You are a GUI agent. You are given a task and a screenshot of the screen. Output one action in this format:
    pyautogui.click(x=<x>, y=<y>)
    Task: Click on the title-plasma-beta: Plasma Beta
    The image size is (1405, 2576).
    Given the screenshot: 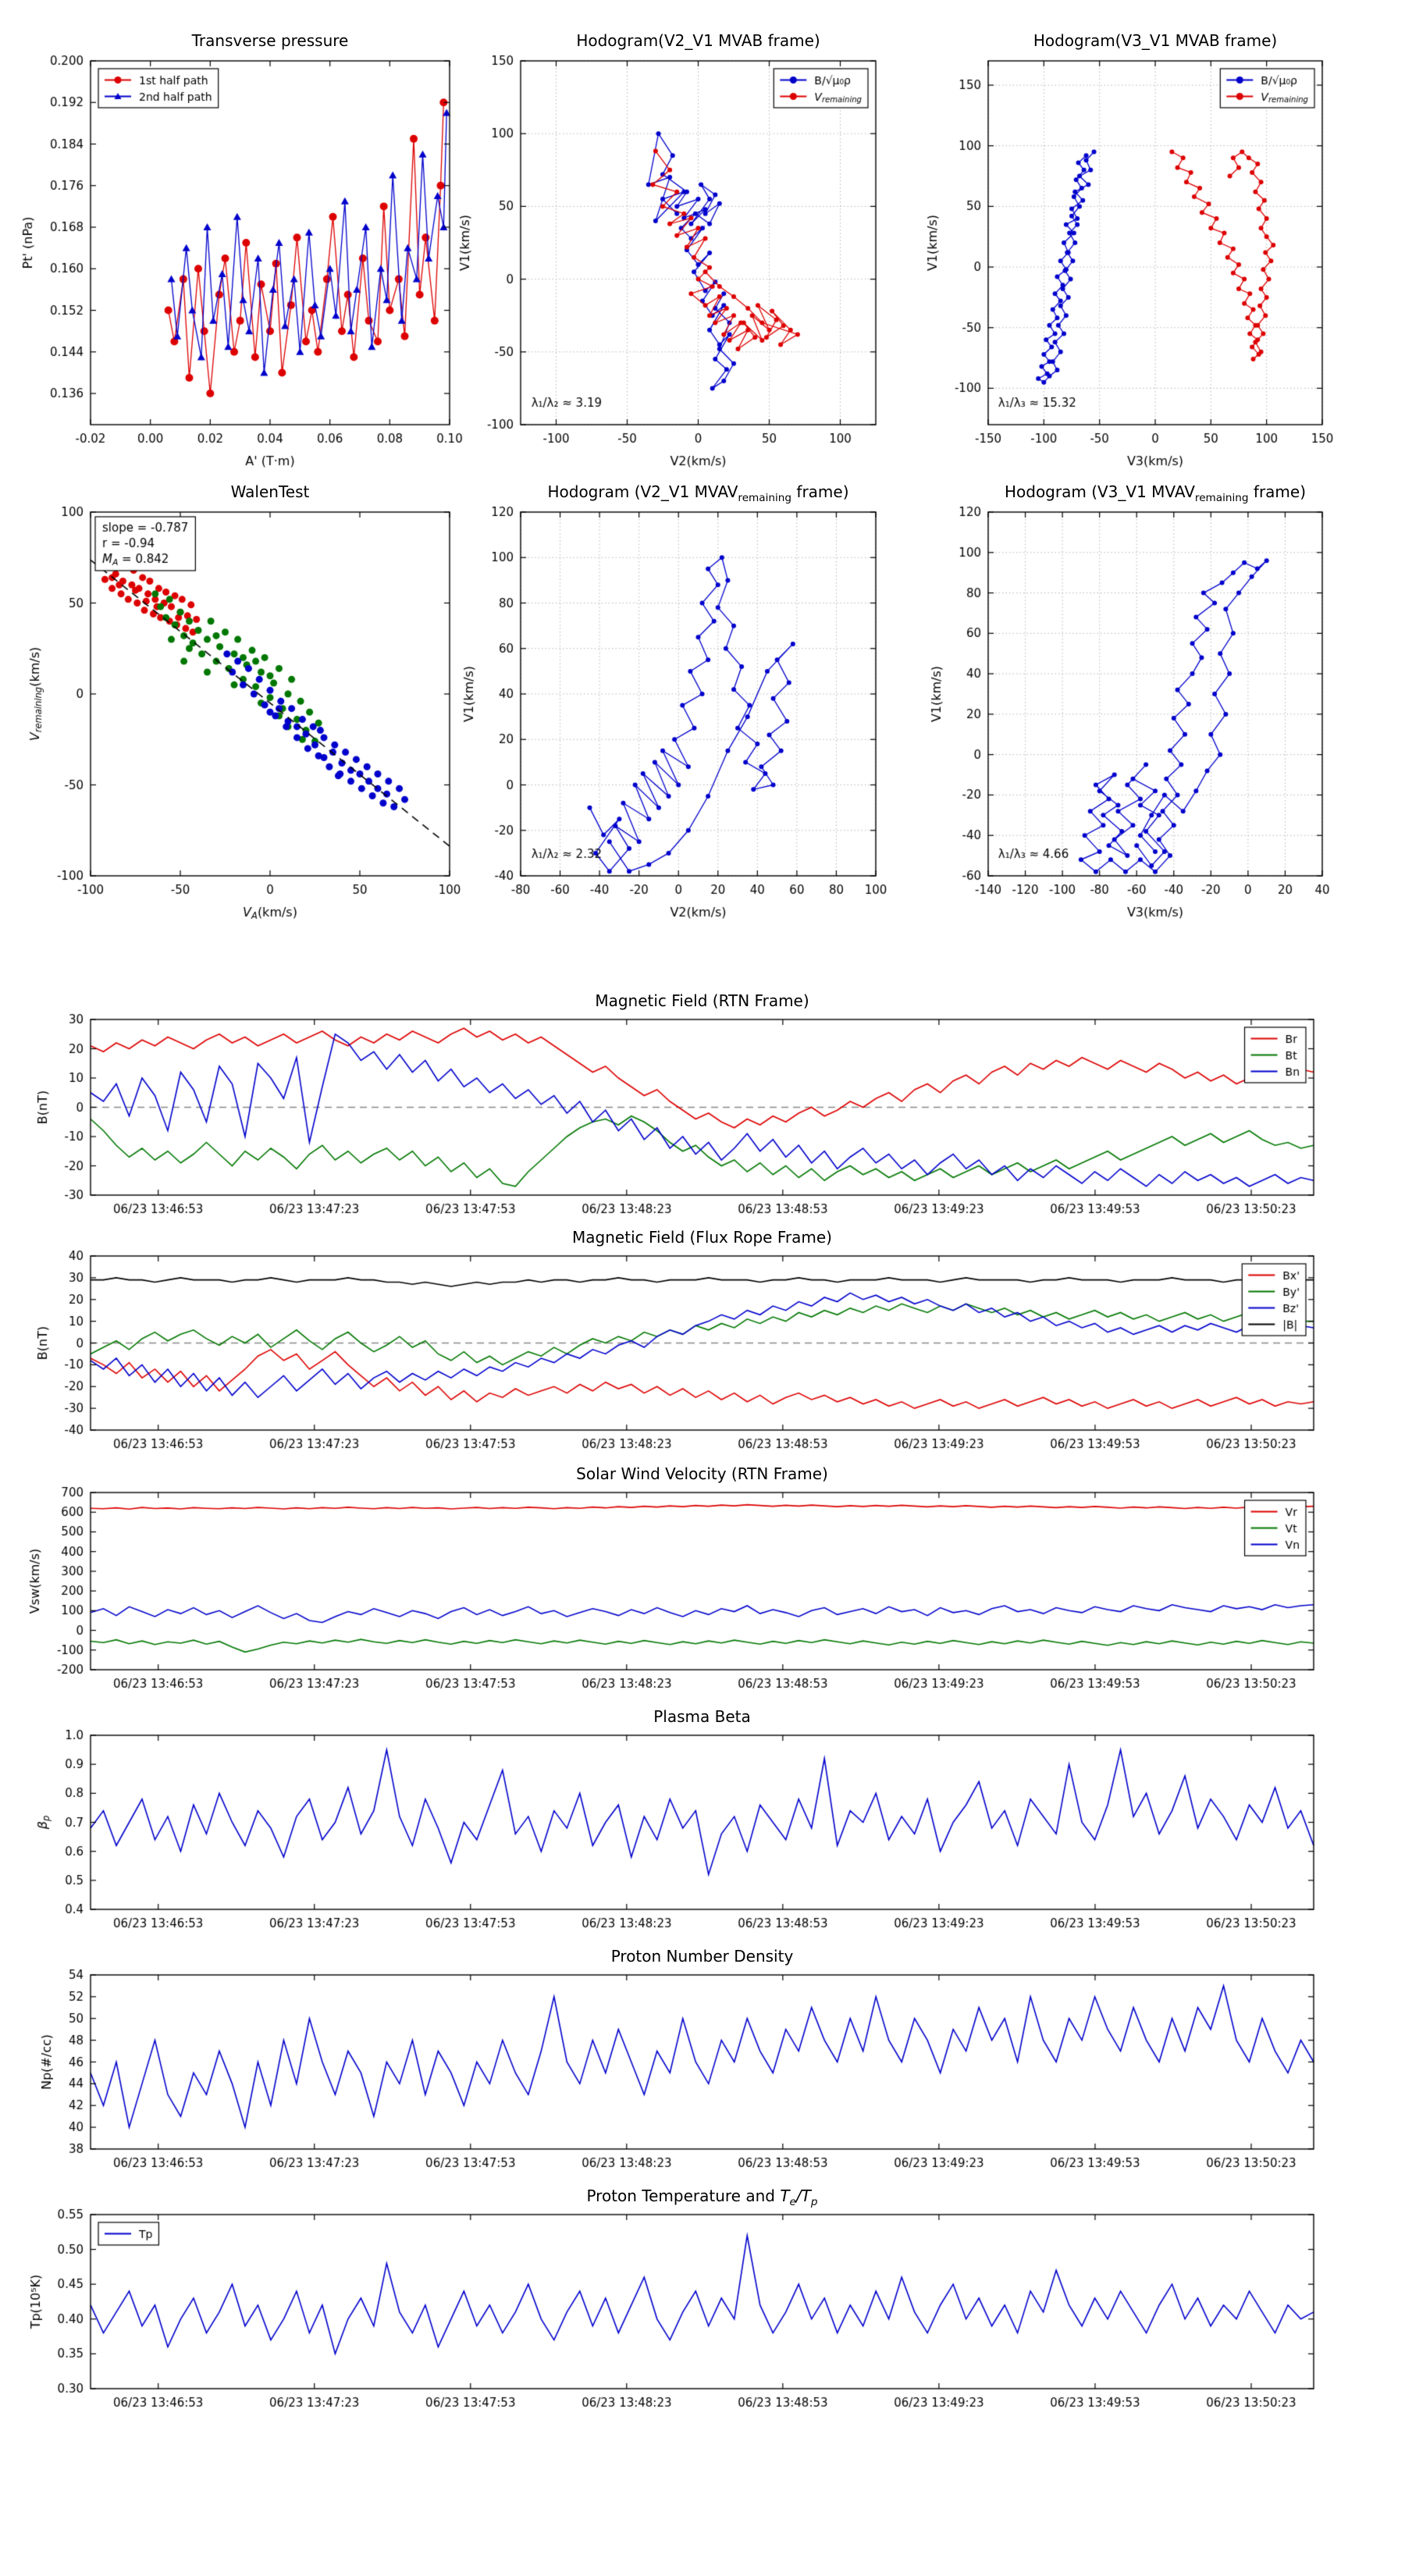 What is the action you would take?
    pyautogui.click(x=702, y=1717)
    